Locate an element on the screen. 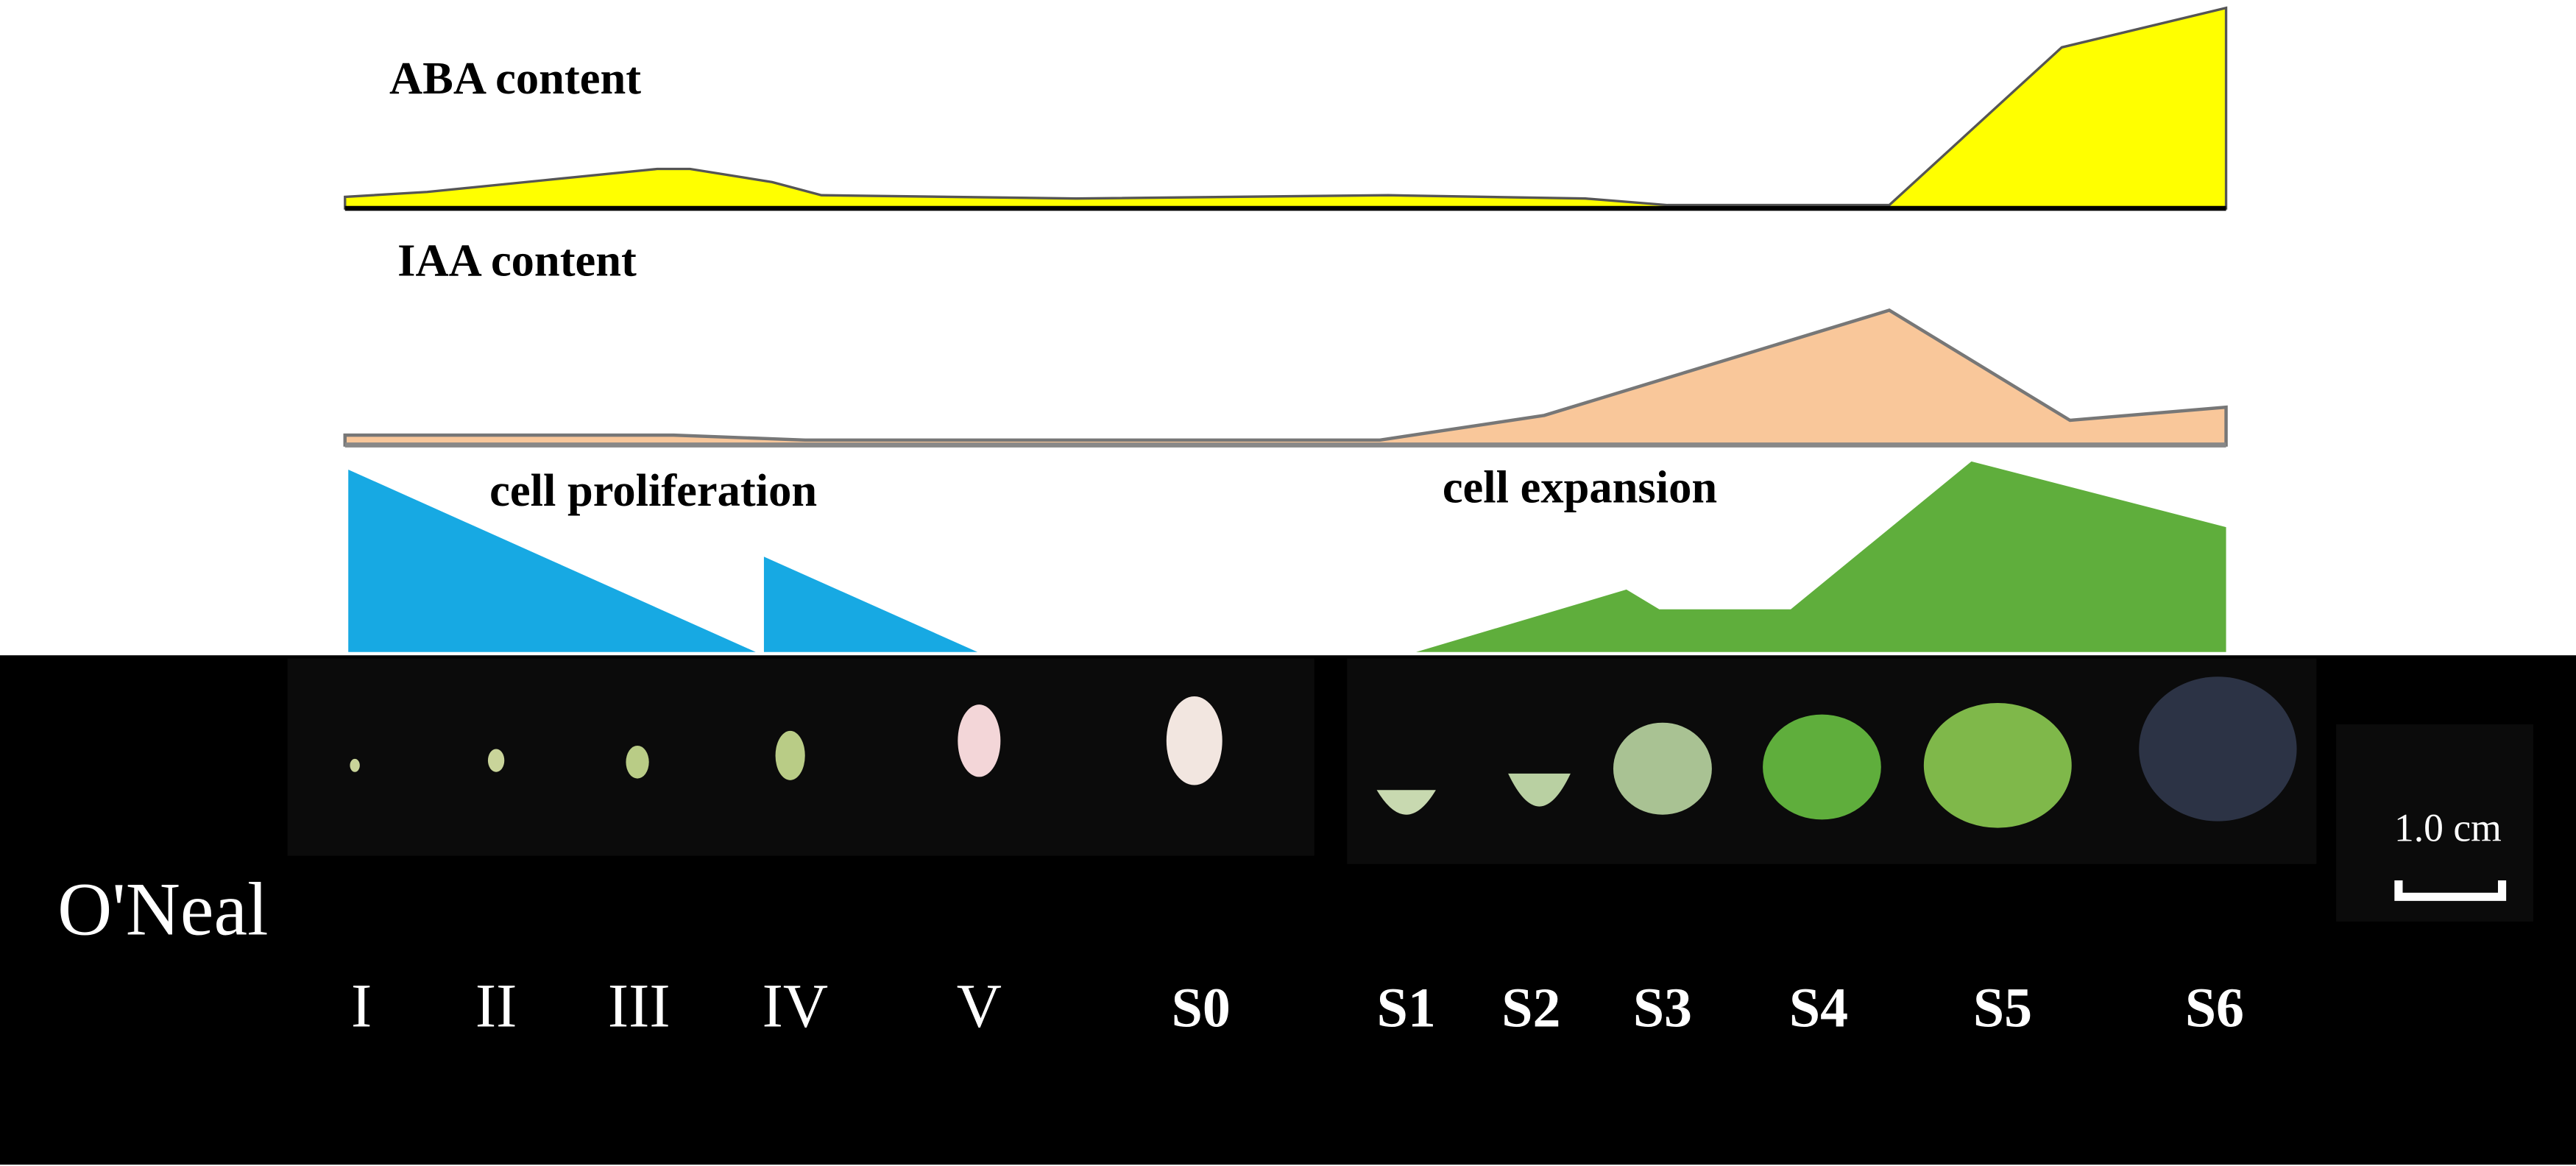  iaa-curve is located at coordinates (1285, 377).